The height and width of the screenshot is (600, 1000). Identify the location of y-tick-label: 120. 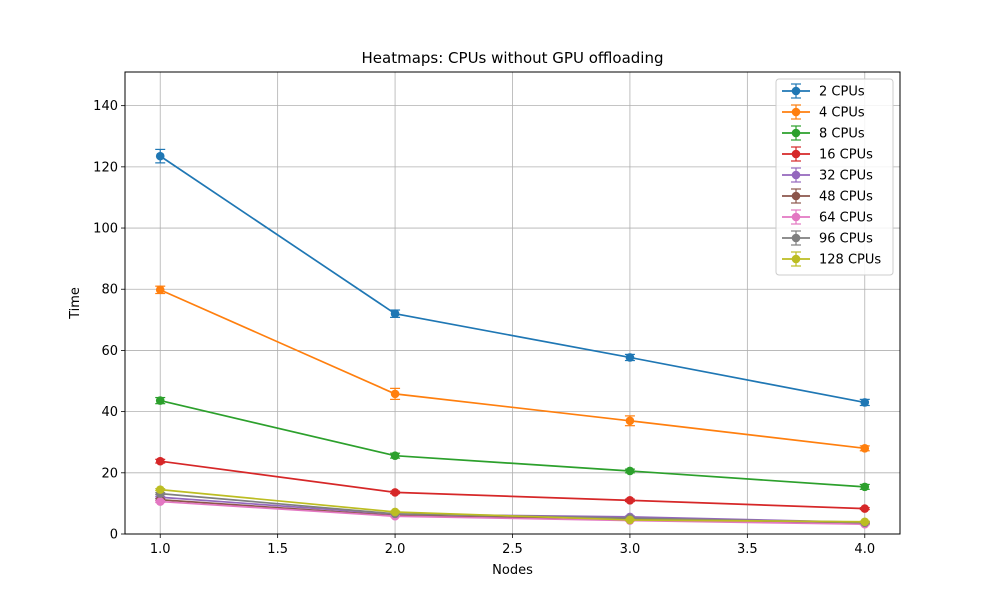
(105, 167).